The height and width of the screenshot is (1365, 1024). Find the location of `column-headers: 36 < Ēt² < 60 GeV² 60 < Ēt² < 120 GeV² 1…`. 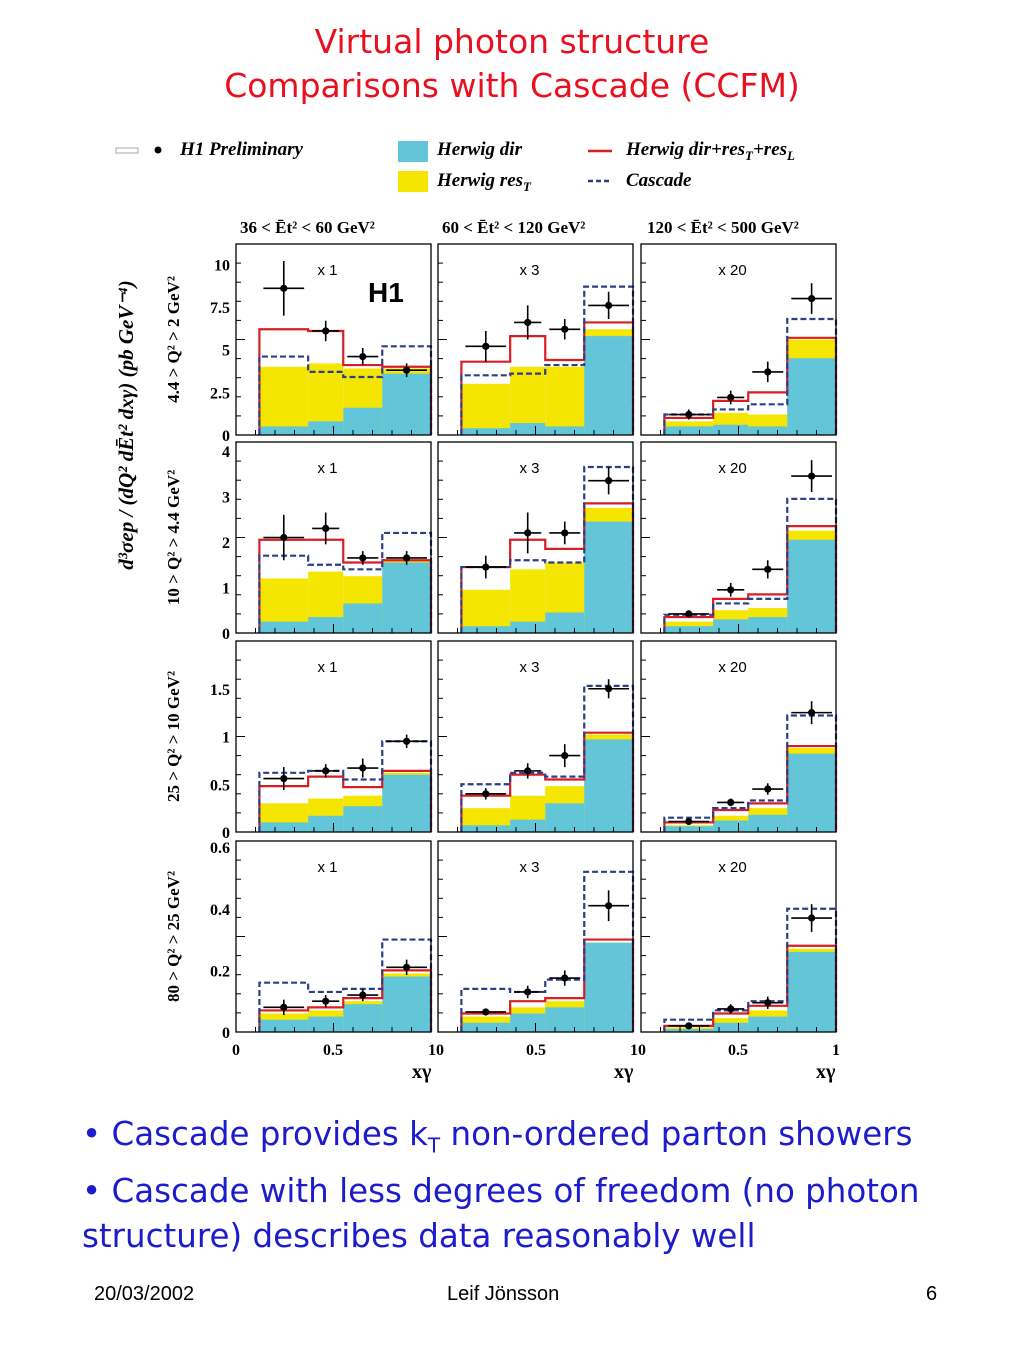

column-headers: 36 < Ēt² < 60 GeV² 60 < Ēt² < 120 GeV² 1… is located at coordinates (519, 227).